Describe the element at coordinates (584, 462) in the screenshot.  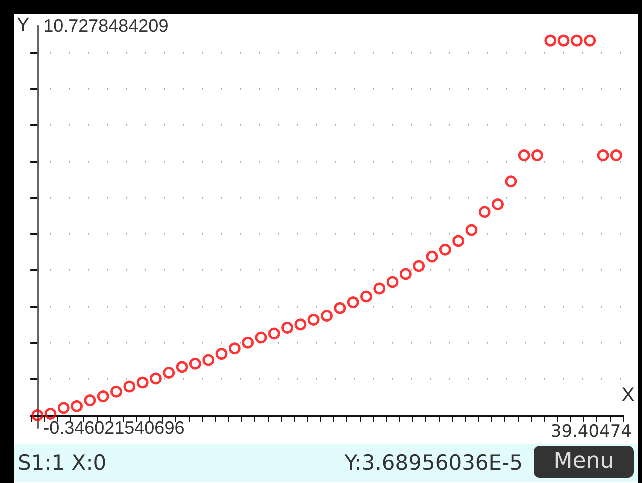
I see `text: Menu` at that location.